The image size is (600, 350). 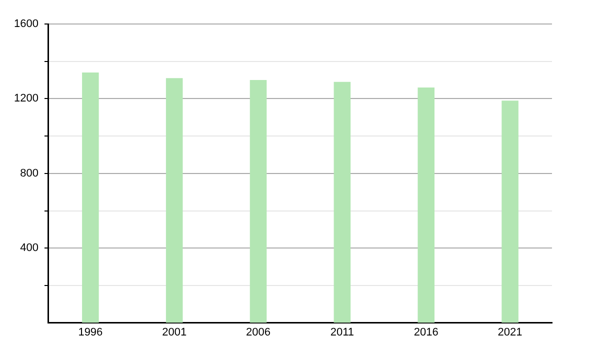 I want to click on x-tick-label: 2016, so click(x=426, y=332).